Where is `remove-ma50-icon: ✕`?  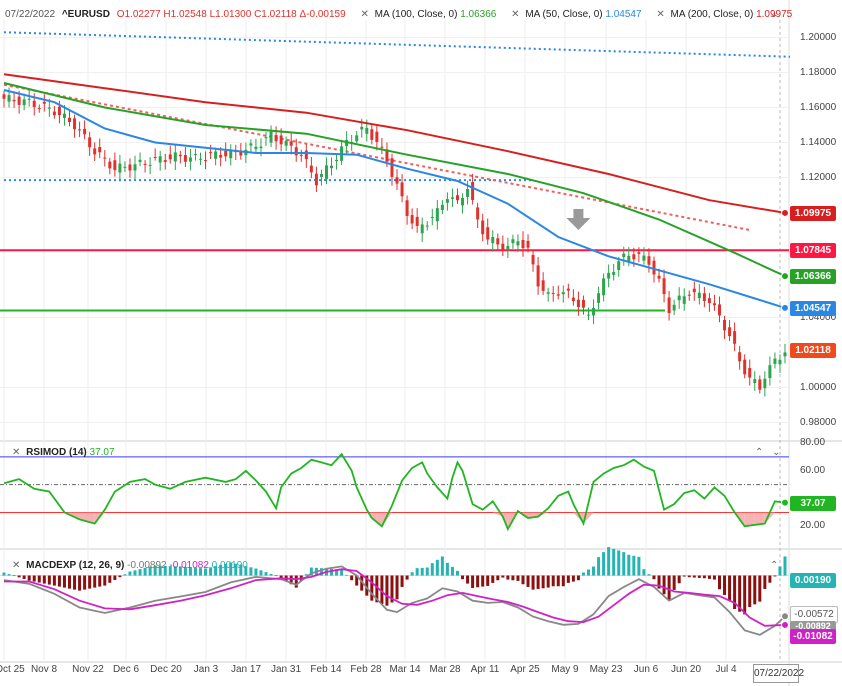 remove-ma50-icon: ✕ is located at coordinates (515, 14).